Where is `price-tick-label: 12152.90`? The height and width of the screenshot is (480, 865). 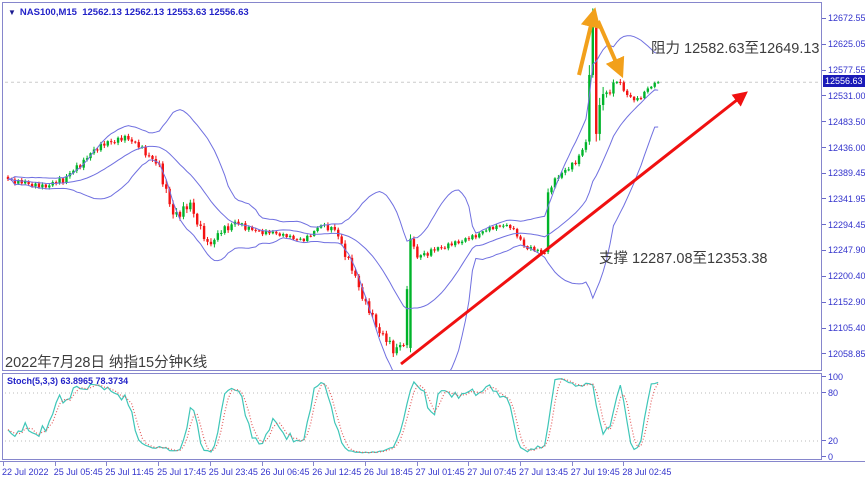 price-tick-label: 12152.90 is located at coordinates (846, 302).